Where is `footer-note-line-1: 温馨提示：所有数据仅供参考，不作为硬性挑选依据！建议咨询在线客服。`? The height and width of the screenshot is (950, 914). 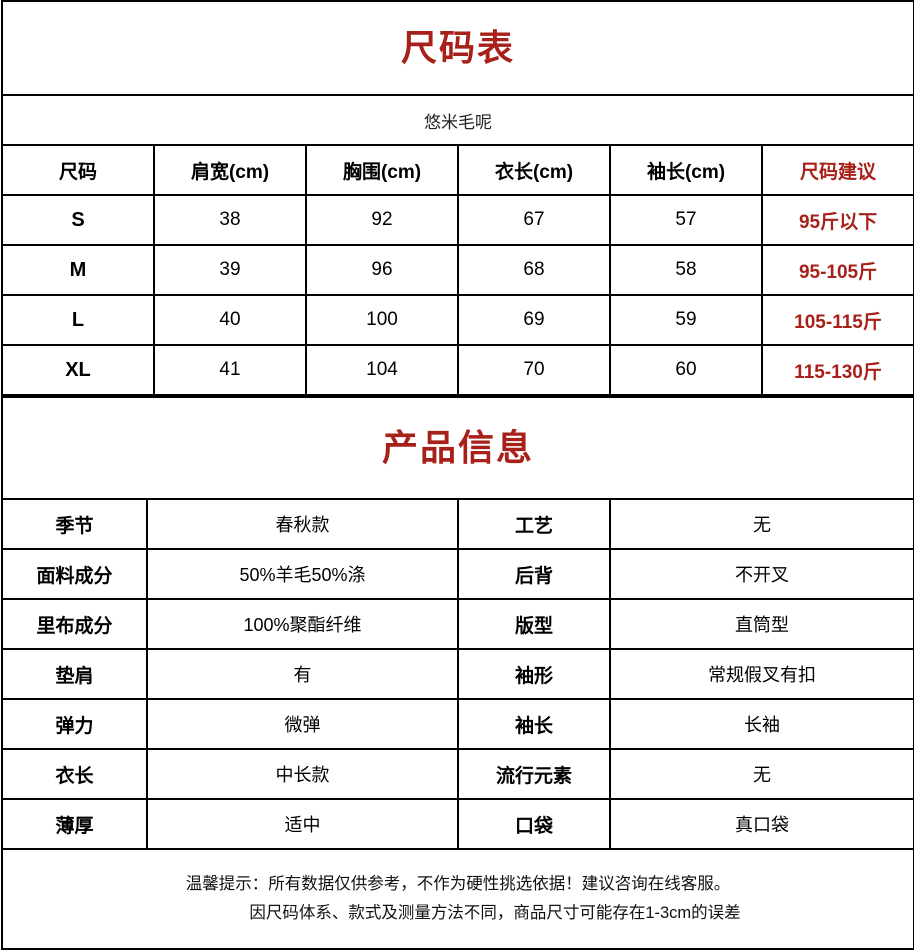 footer-note-line-1: 温馨提示：所有数据仅供参考，不作为硬性挑选依据！建议咨询在线客服。 is located at coordinates (458, 884).